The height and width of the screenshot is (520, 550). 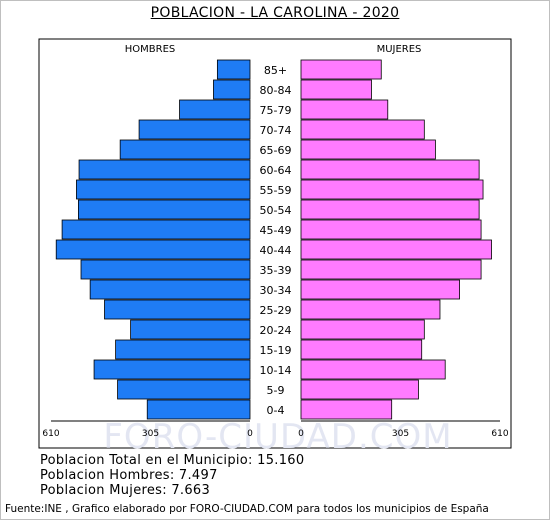 I want to click on bar-mujeres-85+, so click(x=341, y=69).